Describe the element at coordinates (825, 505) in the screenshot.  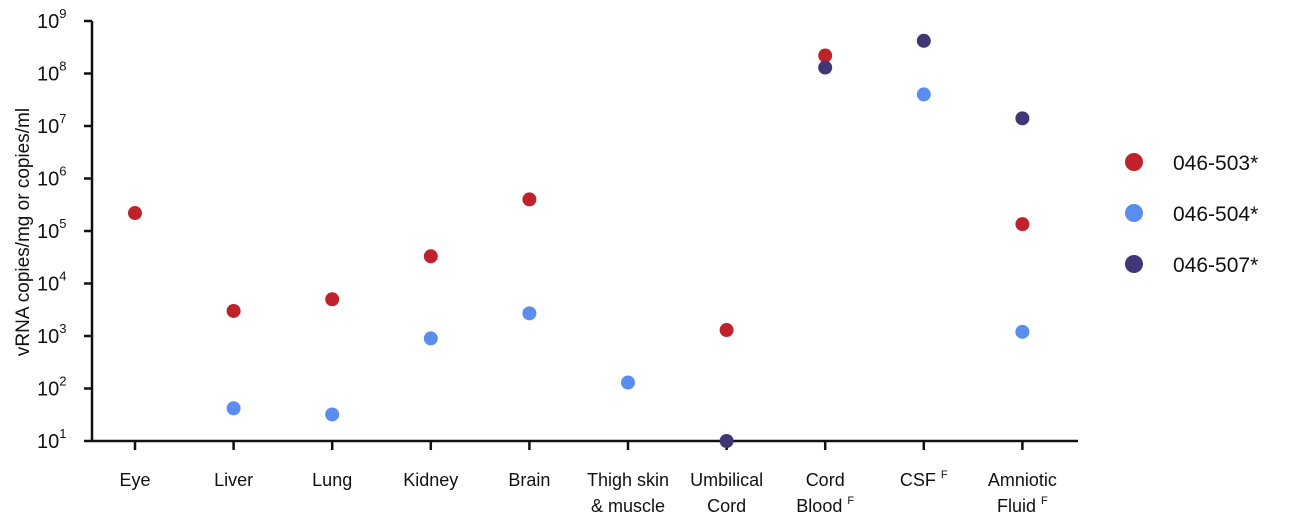
I see `x-tick-label: Blood F` at that location.